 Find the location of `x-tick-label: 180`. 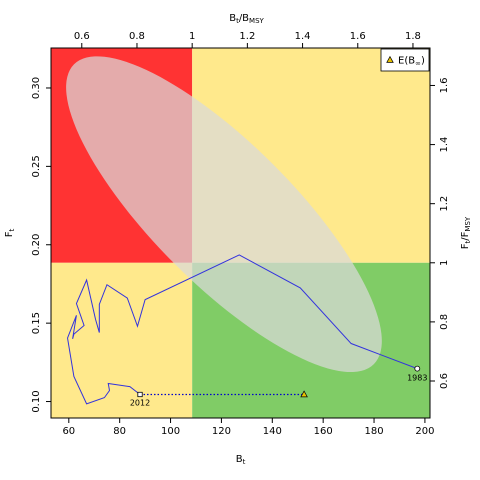

x-tick-label: 180 is located at coordinates (373, 431).